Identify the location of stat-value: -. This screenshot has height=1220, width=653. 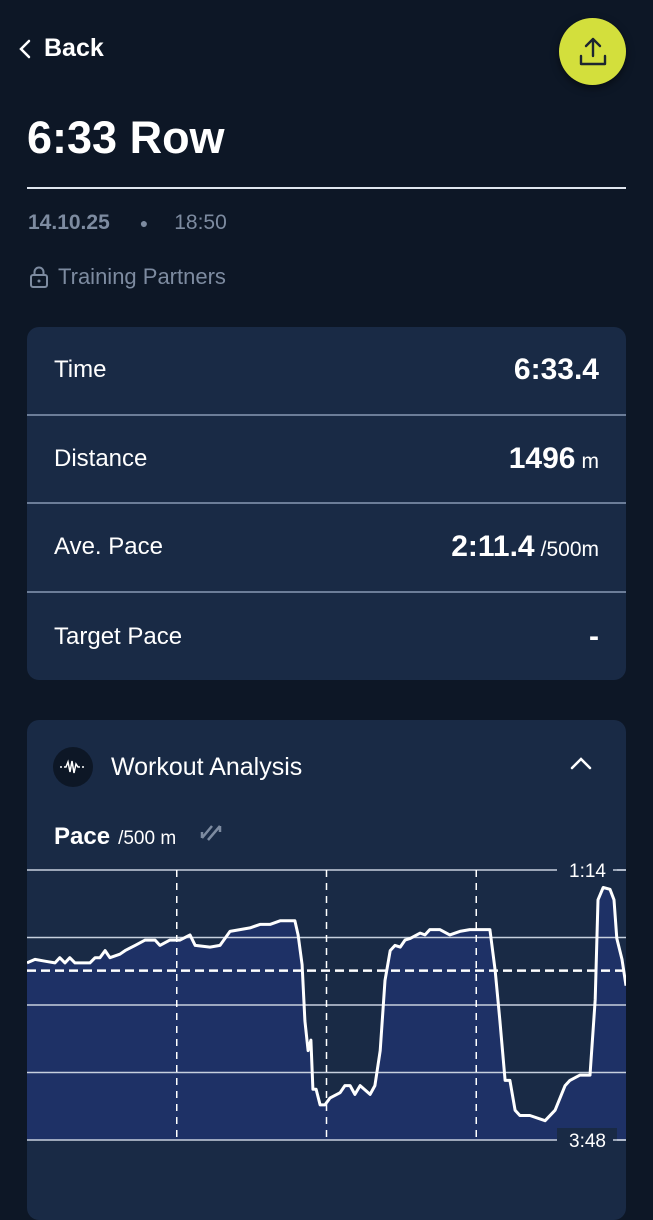
(594, 636).